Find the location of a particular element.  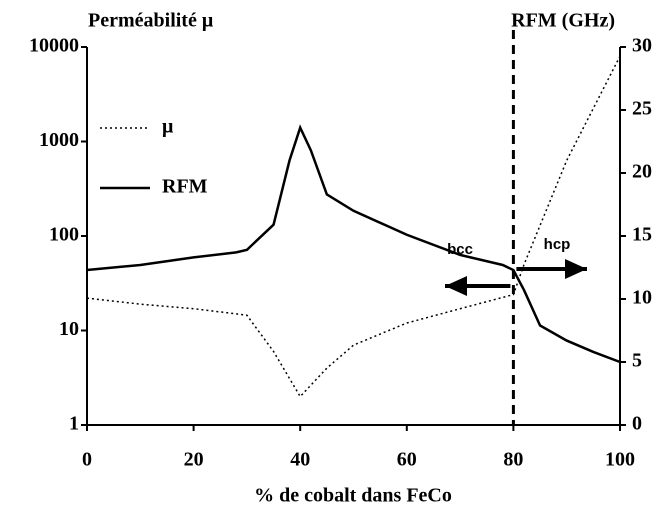

y-tick-label: 10000 is located at coordinates (54, 46).